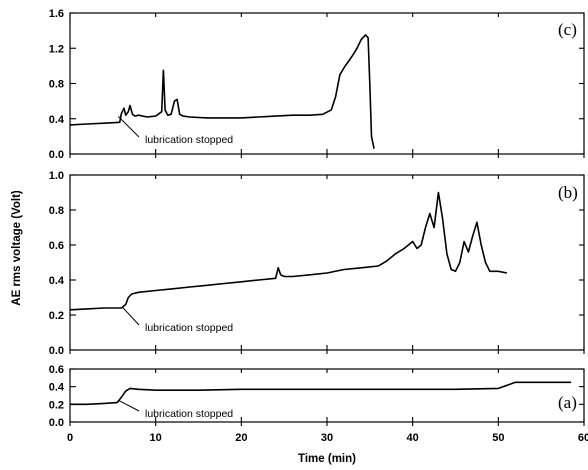 This screenshot has width=588, height=470. I want to click on y-axis-title: AE rms voltage (Volt), so click(17, 248).